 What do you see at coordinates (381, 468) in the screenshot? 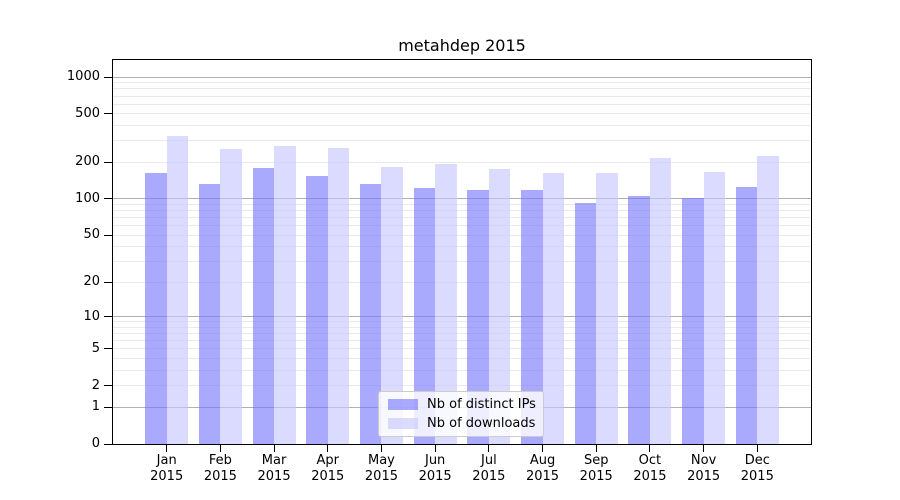
I see `x-tick-label: May 2015` at bounding box center [381, 468].